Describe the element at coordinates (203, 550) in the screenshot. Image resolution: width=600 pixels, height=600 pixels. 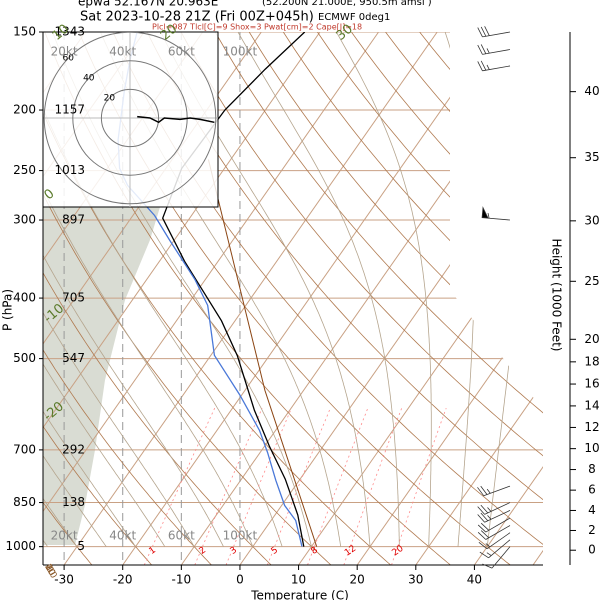
I see `mixing-ratio-label: 2` at that location.